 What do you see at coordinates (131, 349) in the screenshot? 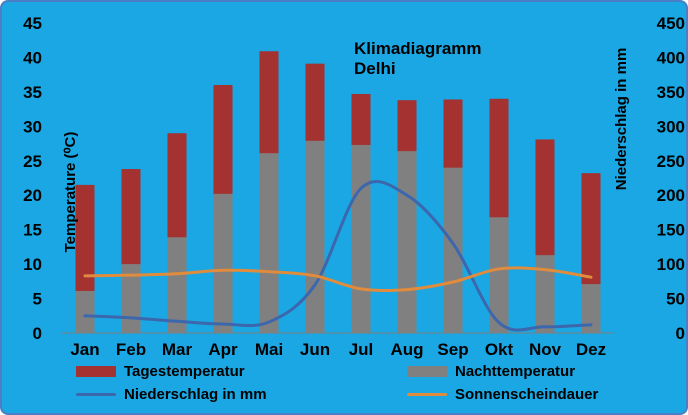
I see `x-tick-label-feb: Feb` at bounding box center [131, 349].